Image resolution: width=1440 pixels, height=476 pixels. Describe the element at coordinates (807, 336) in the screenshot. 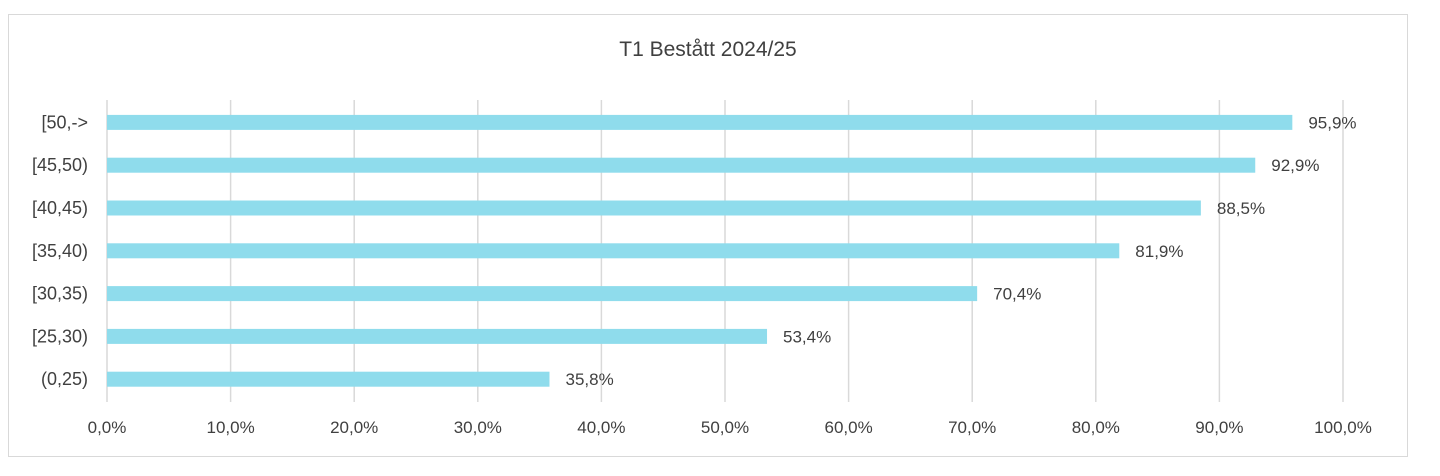

I see `data-label: 53,4%` at that location.